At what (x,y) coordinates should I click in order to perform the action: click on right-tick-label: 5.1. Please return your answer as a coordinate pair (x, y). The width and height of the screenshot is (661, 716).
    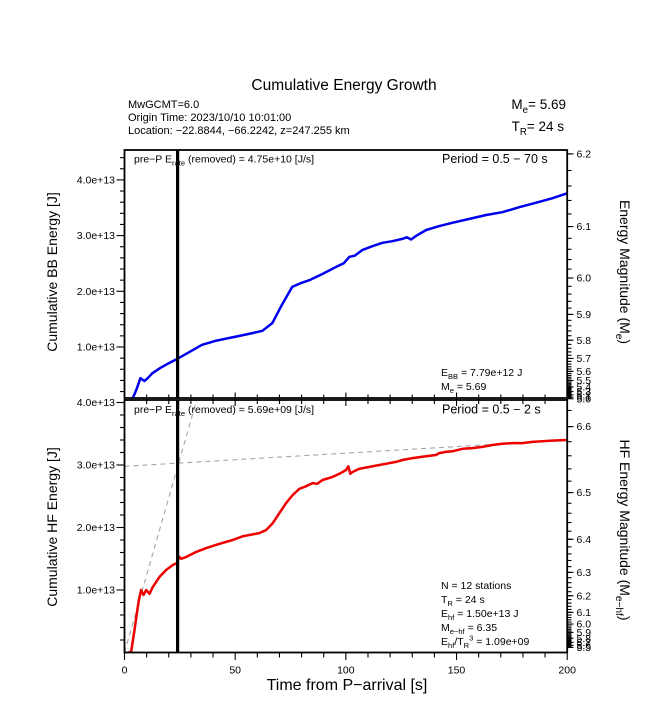
    Looking at the image, I should click on (584, 398).